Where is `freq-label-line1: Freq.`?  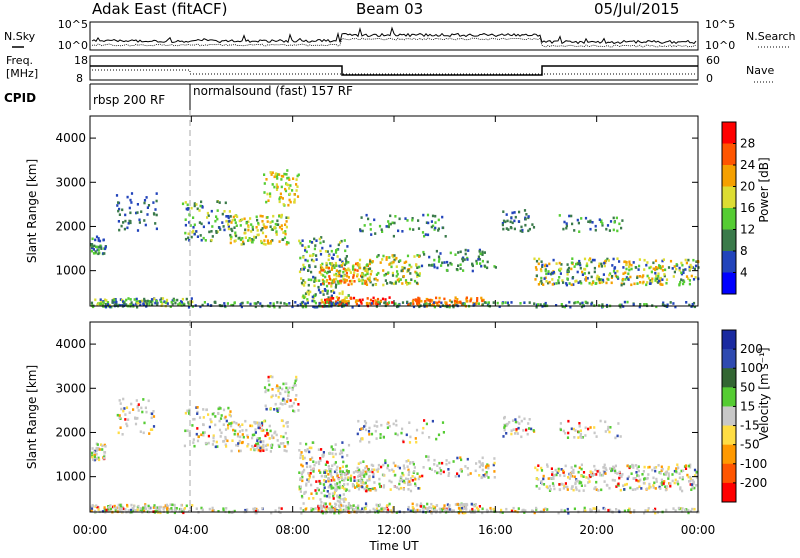 freq-label-line1: Freq. is located at coordinates (19, 60).